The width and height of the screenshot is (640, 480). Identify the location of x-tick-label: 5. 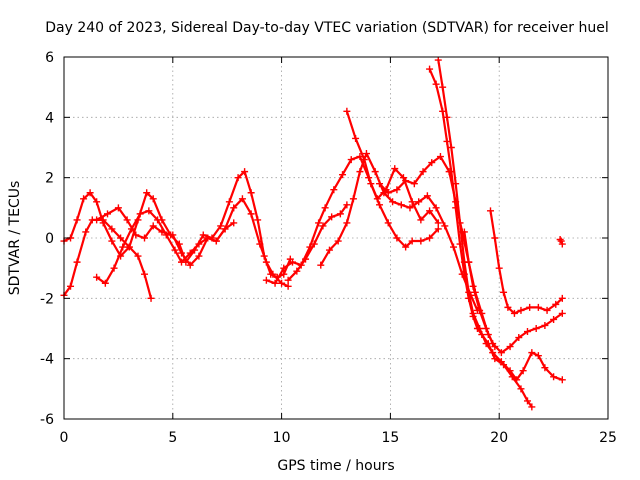
(172, 438).